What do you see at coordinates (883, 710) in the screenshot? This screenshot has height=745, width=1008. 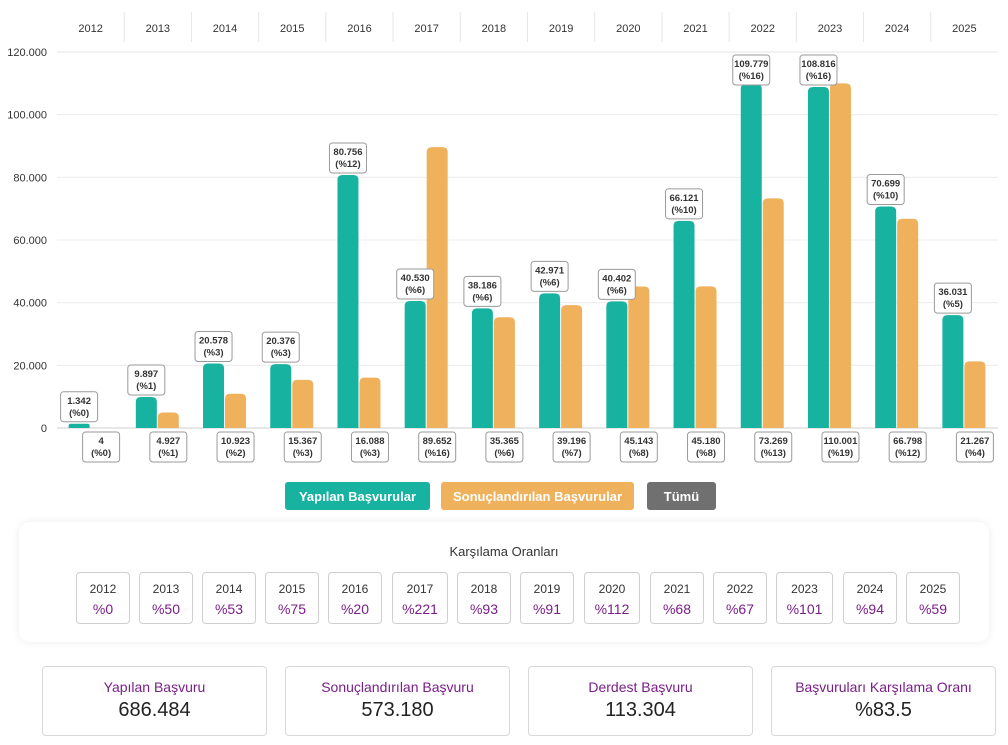 I see `stat-value: %83.5` at bounding box center [883, 710].